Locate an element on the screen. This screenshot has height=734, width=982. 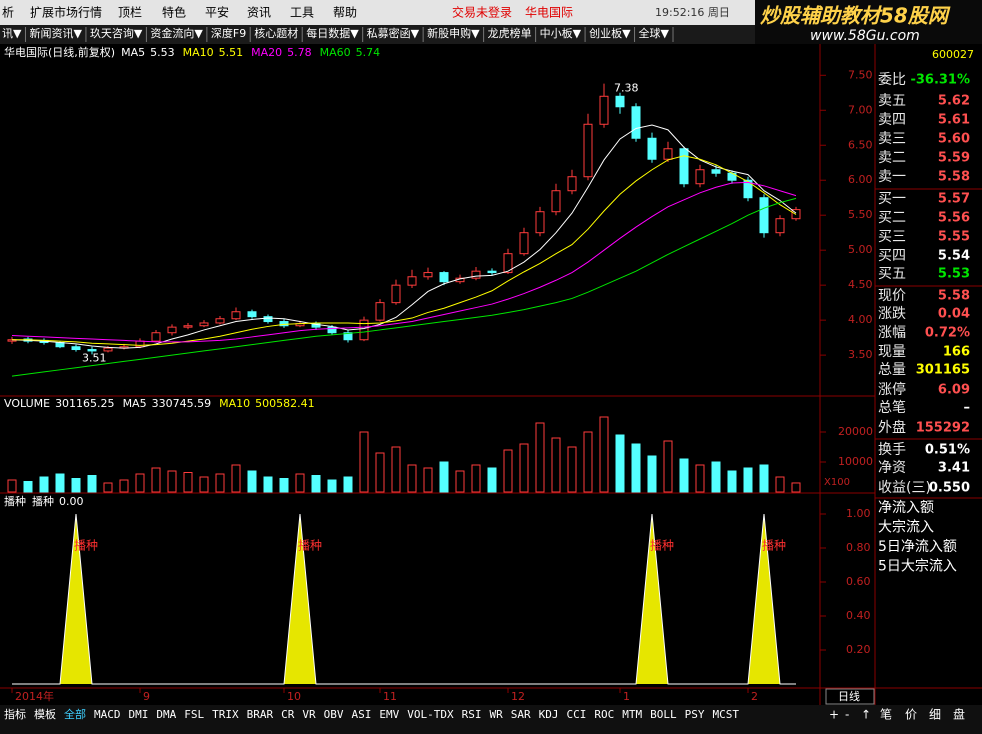
toolbar-button: 核心题材 is located at coordinates (276, 33).